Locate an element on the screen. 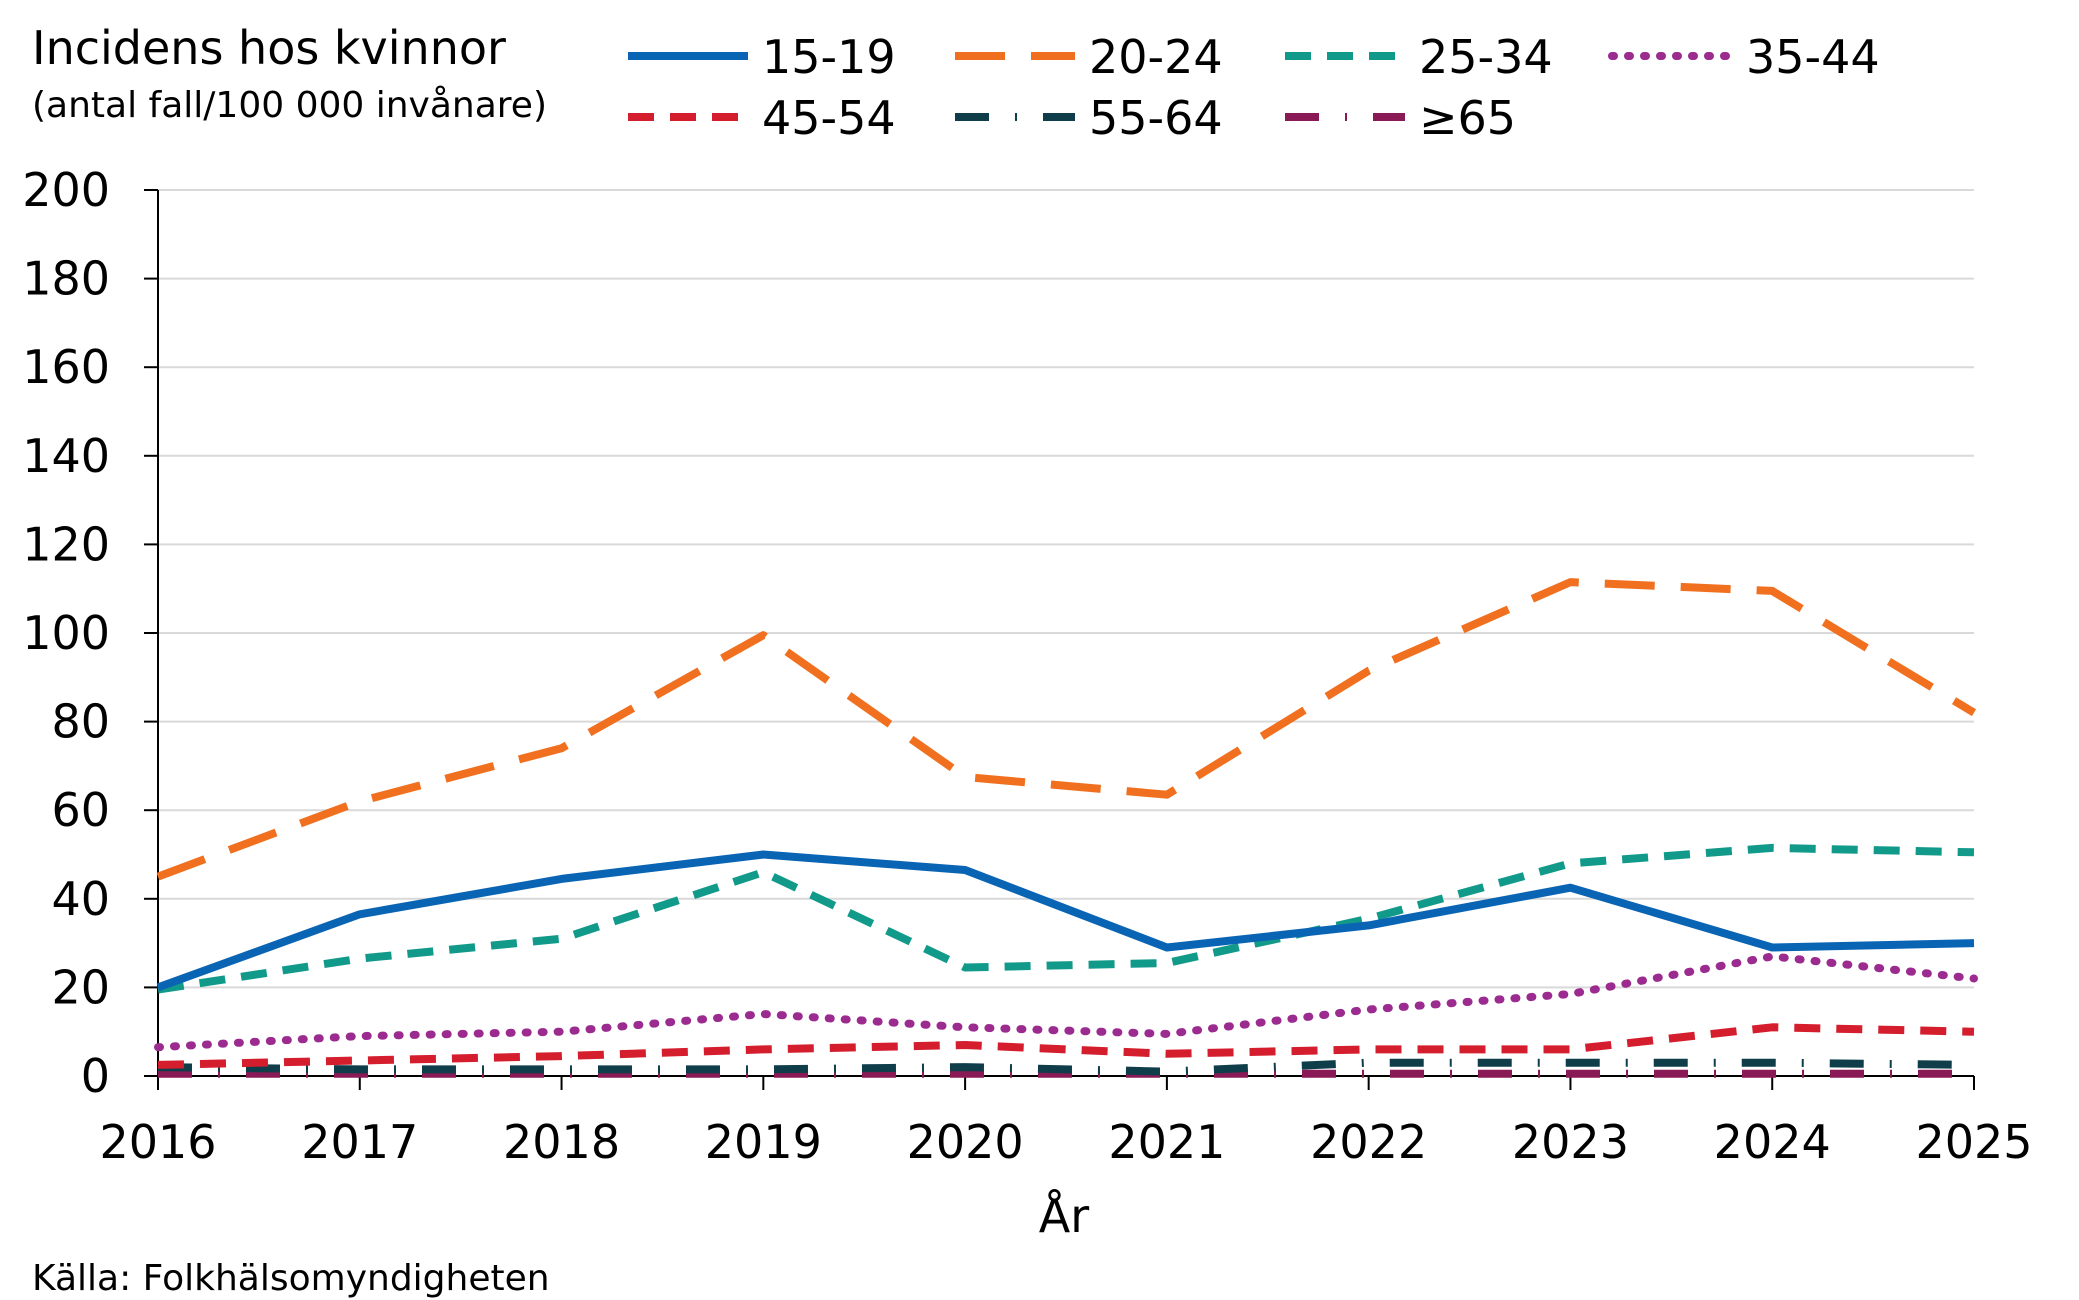 The width and height of the screenshot is (2079, 1300). y-tick-label: 80 is located at coordinates (80, 722).